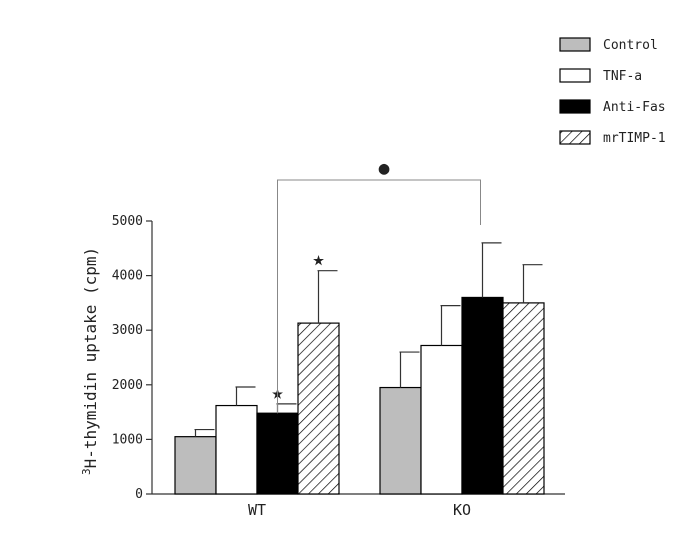 This screenshot has height=557, width=685. What do you see at coordinates (612, 91) in the screenshot?
I see `legend: Control TNF-a Anti-Fas mrTIMP-1` at bounding box center [612, 91].